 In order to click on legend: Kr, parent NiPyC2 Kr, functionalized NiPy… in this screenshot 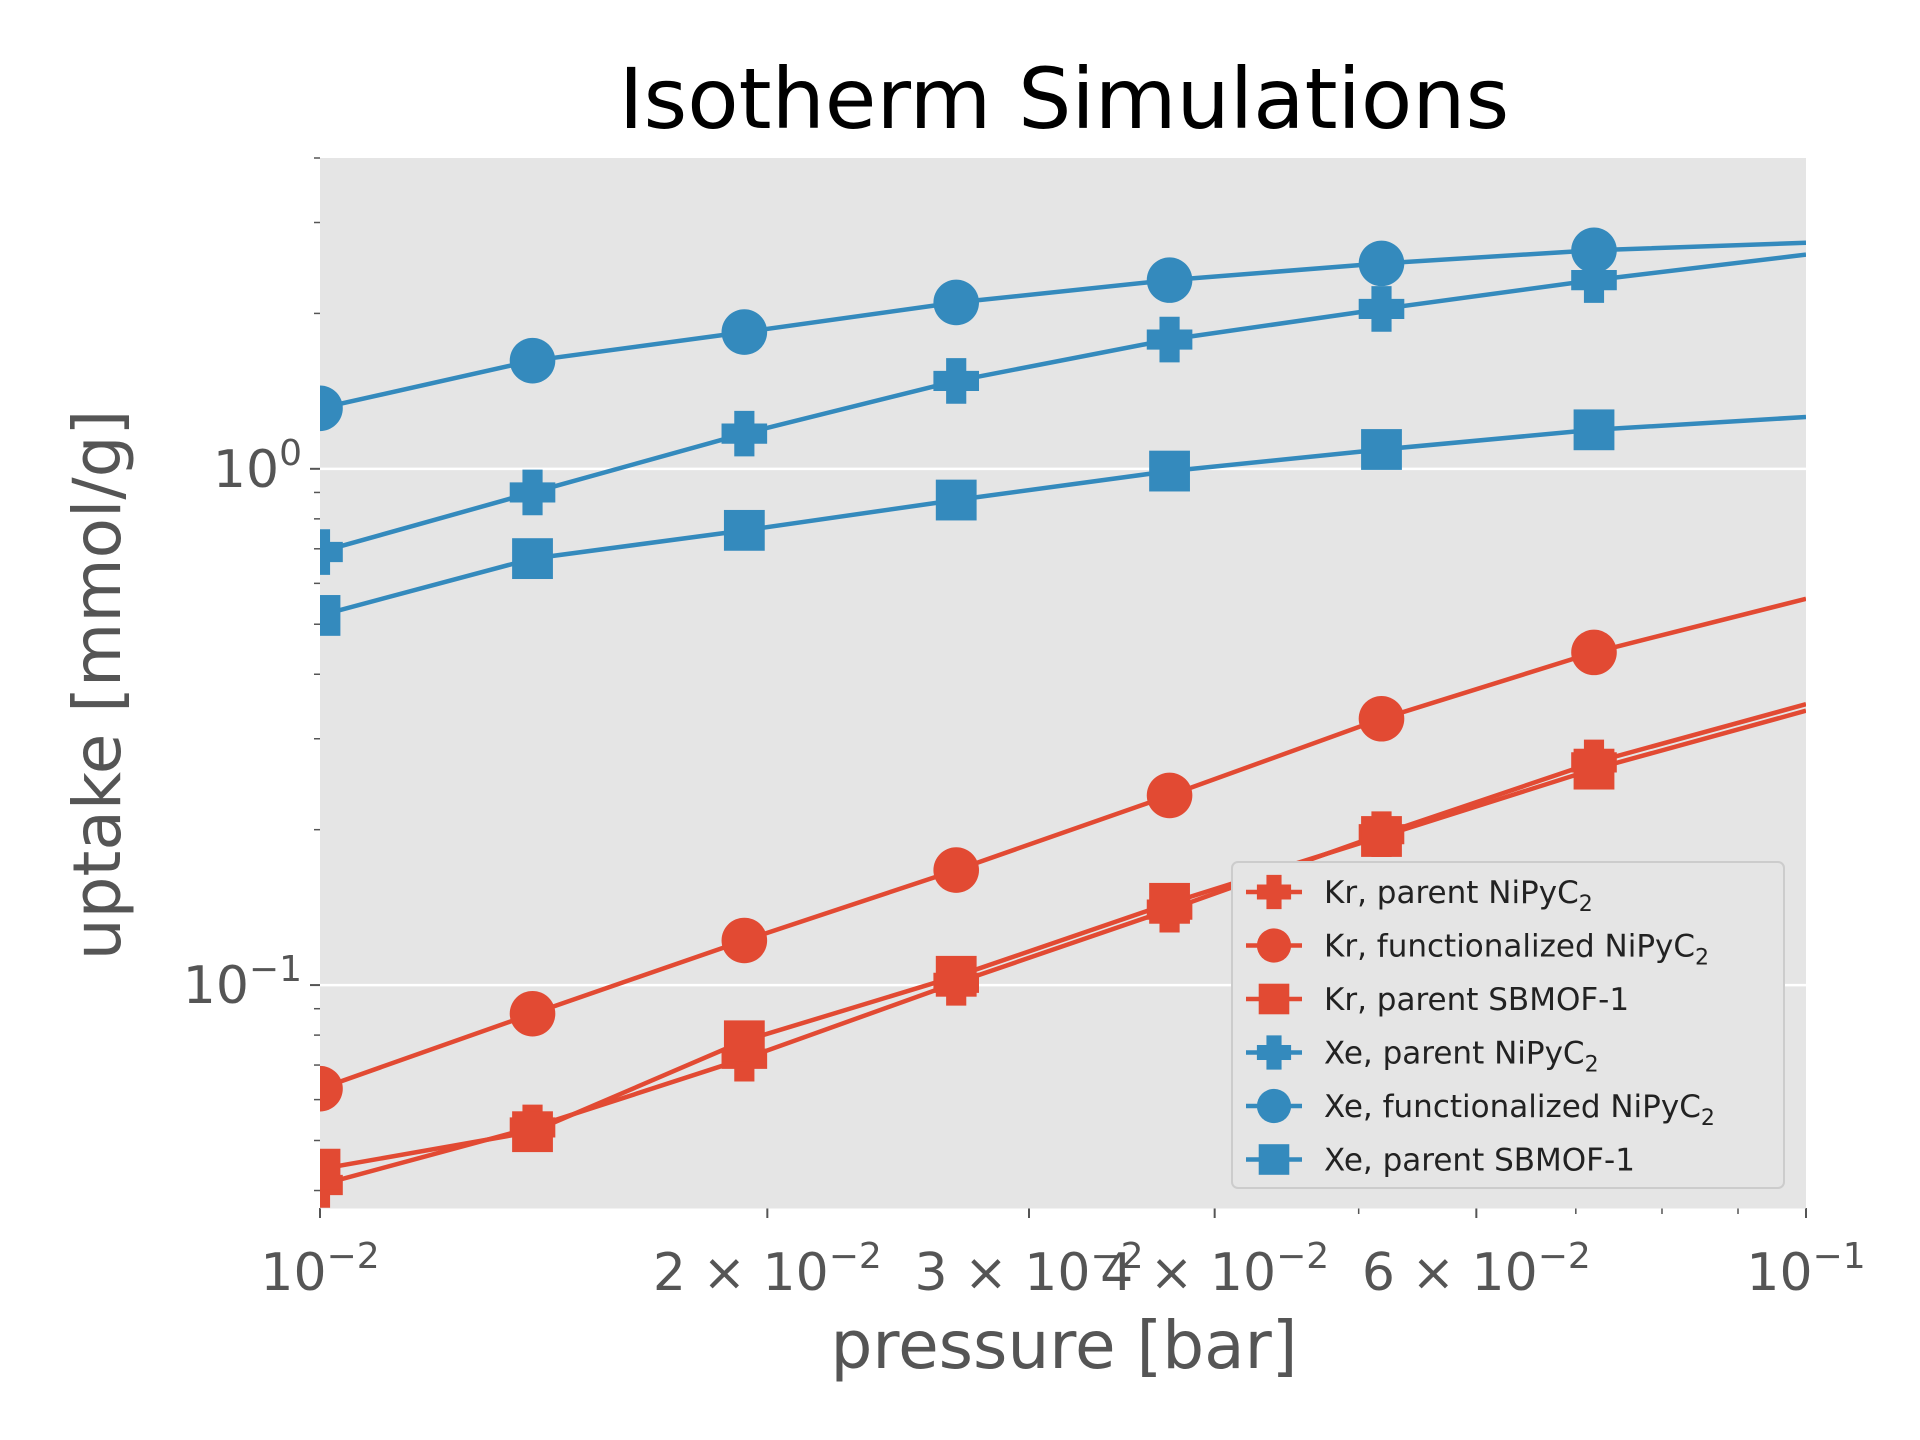, I will do `click(1508, 1025)`.